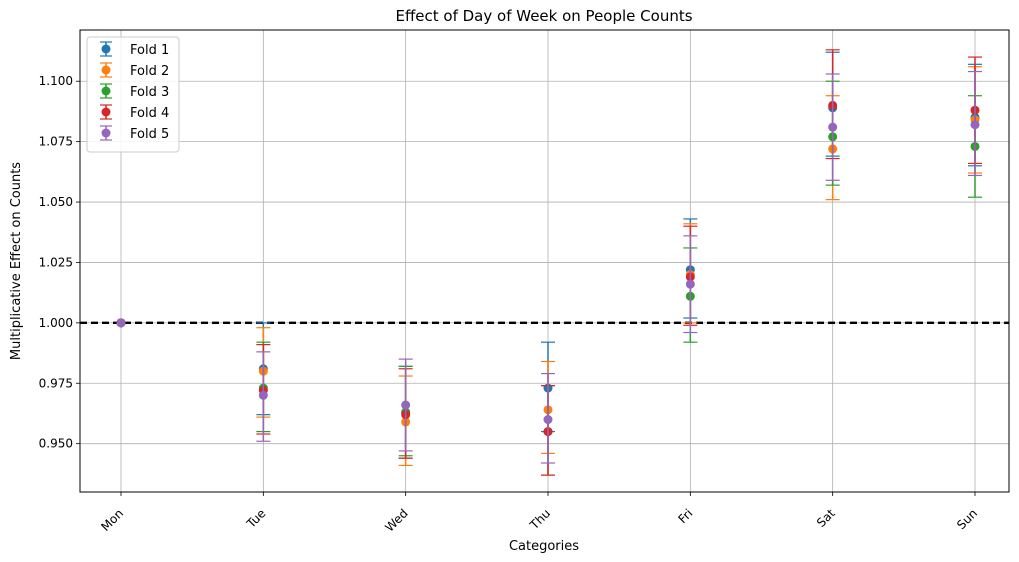 The image size is (1019, 562). Describe the element at coordinates (56, 142) in the screenshot. I see `y-tick-label: 1.075` at that location.